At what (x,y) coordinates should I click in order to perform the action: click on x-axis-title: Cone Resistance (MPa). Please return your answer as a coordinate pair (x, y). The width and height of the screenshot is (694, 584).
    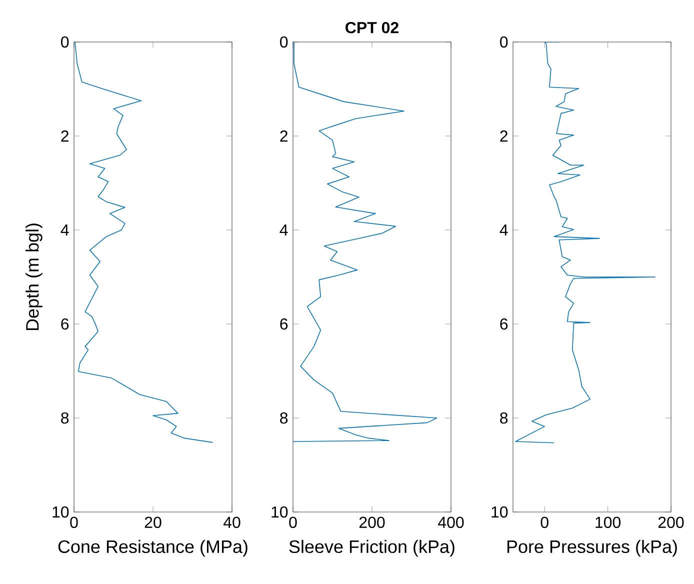
    Looking at the image, I should click on (153, 548).